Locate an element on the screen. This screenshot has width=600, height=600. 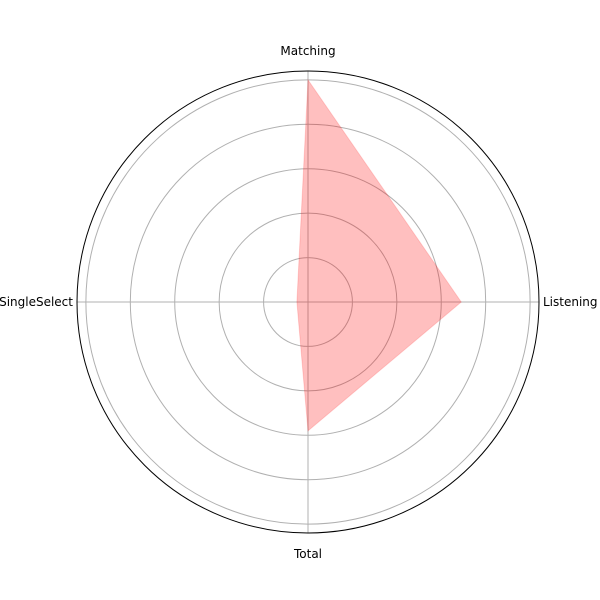
category-label-matching: Matching is located at coordinates (307, 51).